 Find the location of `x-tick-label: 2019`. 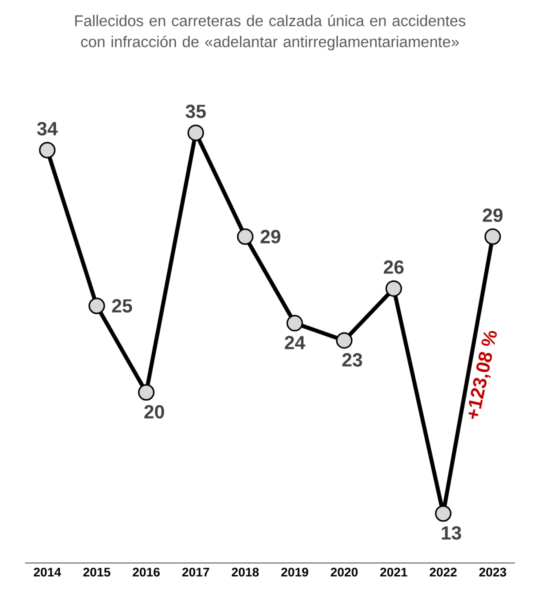

x-tick-label: 2019 is located at coordinates (294, 572).